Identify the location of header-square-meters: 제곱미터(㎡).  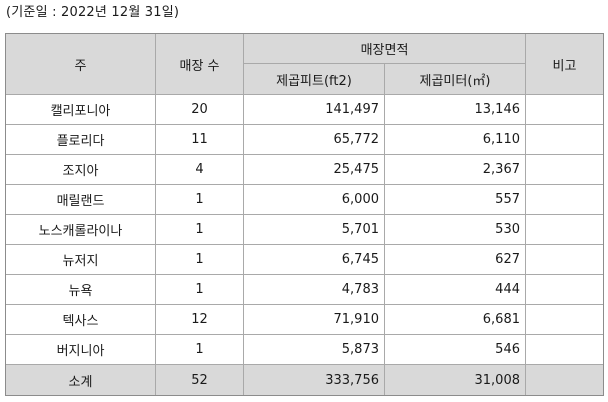
(455, 79).